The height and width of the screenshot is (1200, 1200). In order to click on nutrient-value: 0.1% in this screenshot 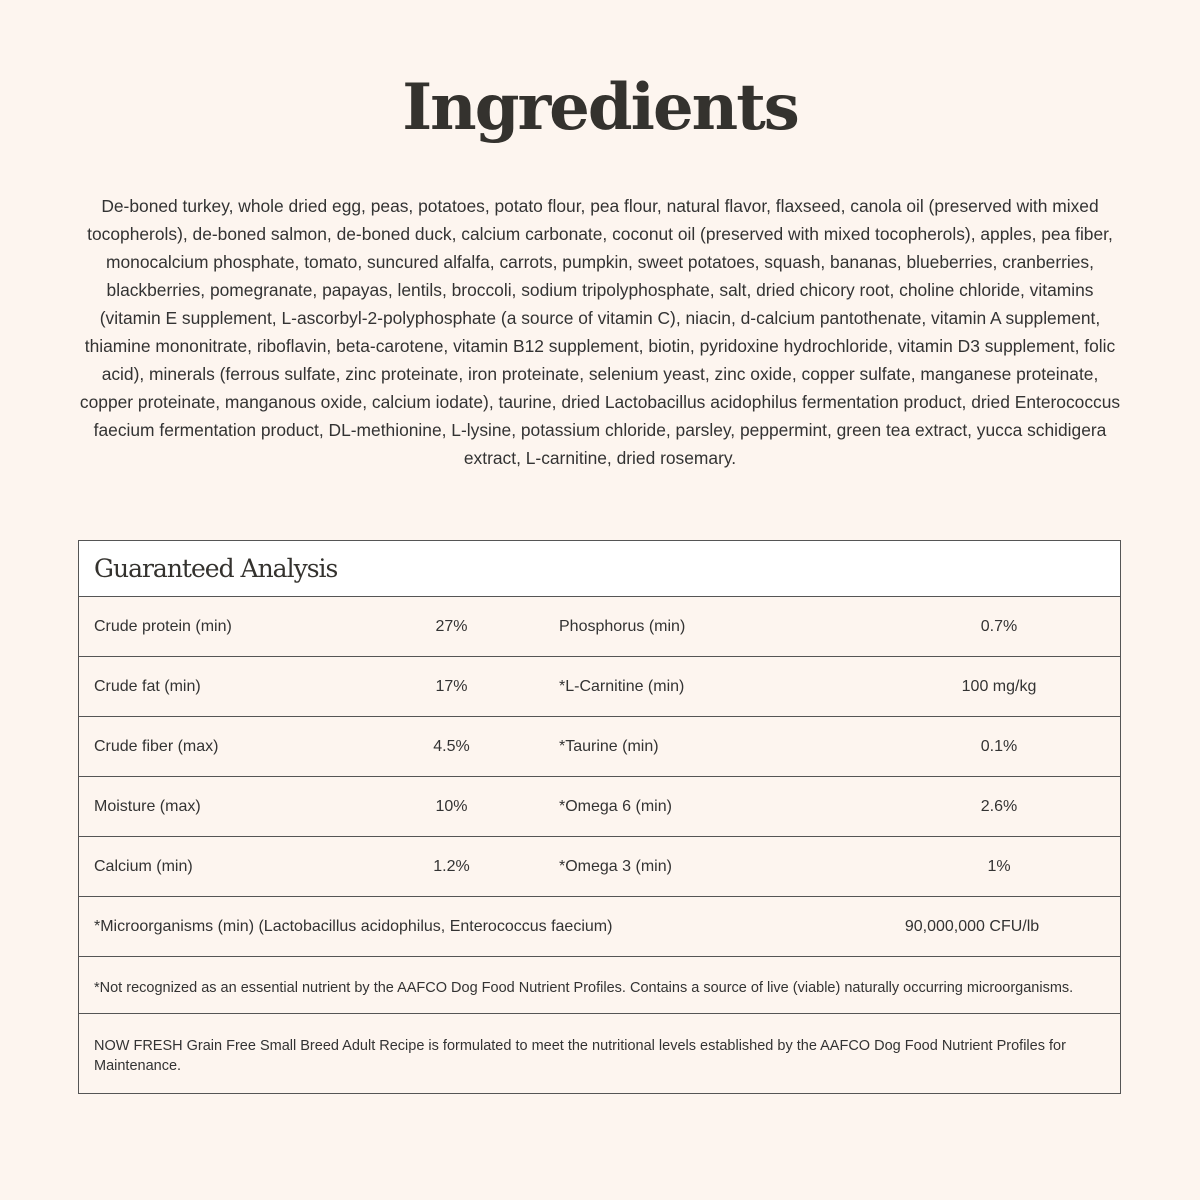, I will do `click(999, 746)`.